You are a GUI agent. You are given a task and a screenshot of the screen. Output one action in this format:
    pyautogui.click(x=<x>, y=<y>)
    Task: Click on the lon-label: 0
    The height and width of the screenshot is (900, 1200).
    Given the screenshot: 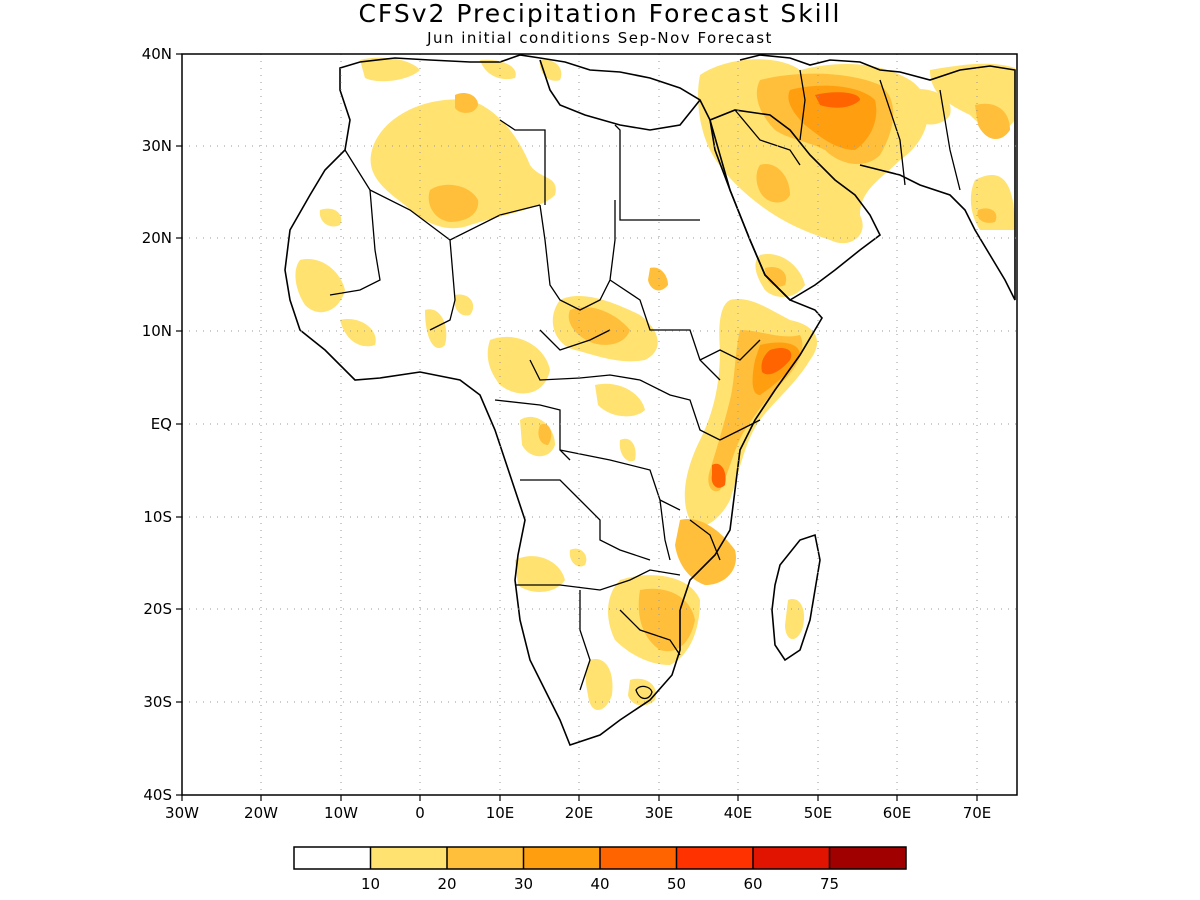 What is the action you would take?
    pyautogui.click(x=420, y=813)
    